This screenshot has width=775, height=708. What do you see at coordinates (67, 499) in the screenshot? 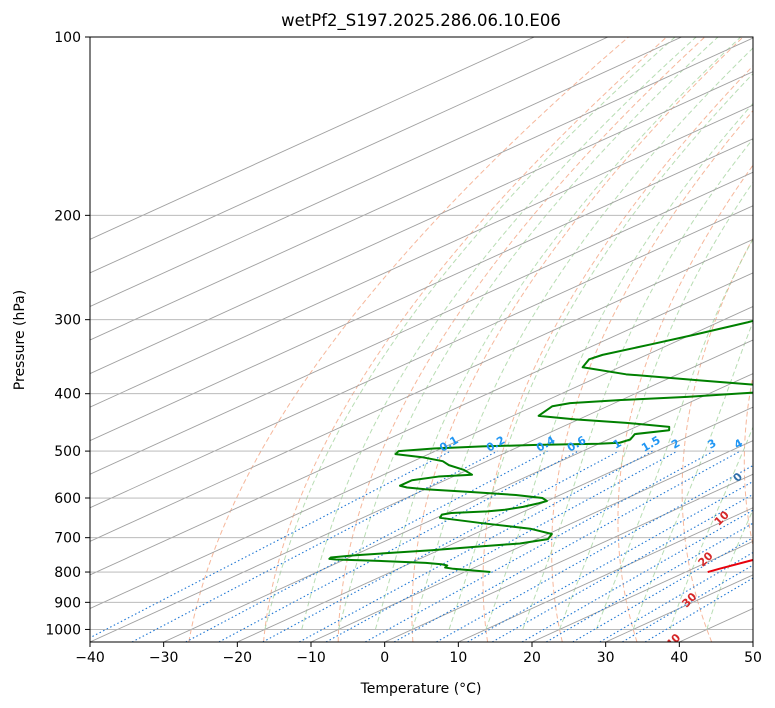
I see `y-tick-label: 600` at bounding box center [67, 499].